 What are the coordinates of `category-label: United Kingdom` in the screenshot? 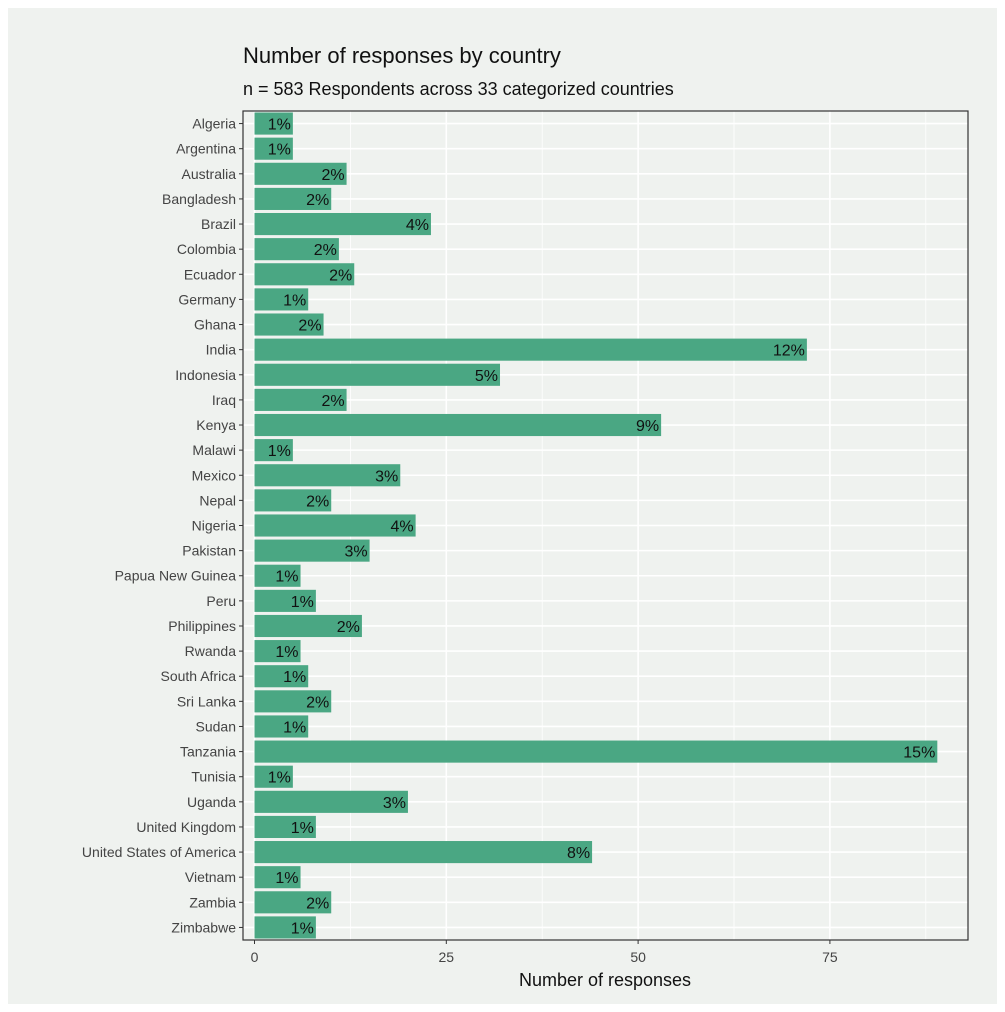 It's located at (186, 827).